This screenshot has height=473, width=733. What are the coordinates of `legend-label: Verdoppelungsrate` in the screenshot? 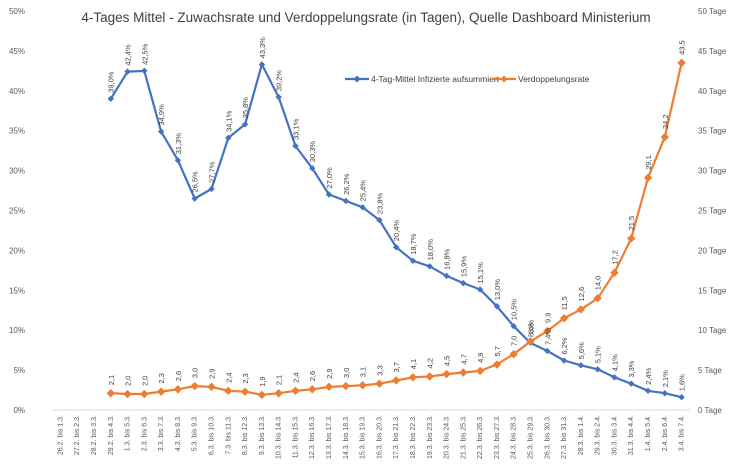 It's located at (554, 79).